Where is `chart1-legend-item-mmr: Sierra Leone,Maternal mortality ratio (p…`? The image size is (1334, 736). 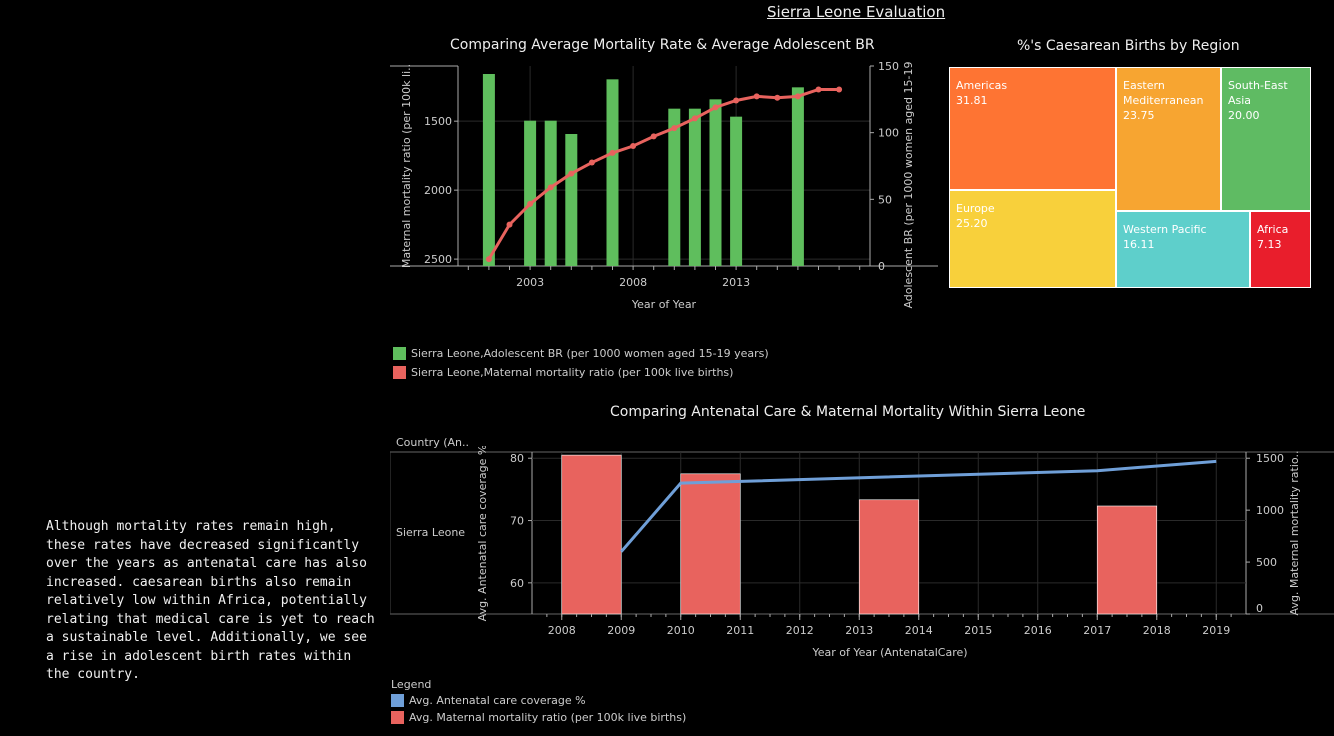
chart1-legend-item-mmr: Sierra Leone,Maternal mortality ratio (p… is located at coordinates (581, 372).